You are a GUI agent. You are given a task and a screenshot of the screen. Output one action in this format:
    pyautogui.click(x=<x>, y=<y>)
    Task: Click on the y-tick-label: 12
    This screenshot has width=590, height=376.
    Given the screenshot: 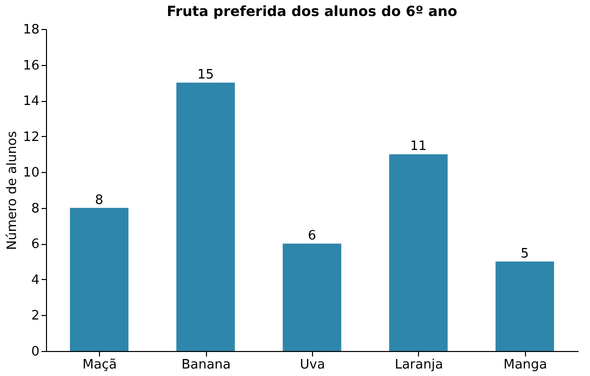 What is the action you would take?
    pyautogui.click(x=31, y=137)
    